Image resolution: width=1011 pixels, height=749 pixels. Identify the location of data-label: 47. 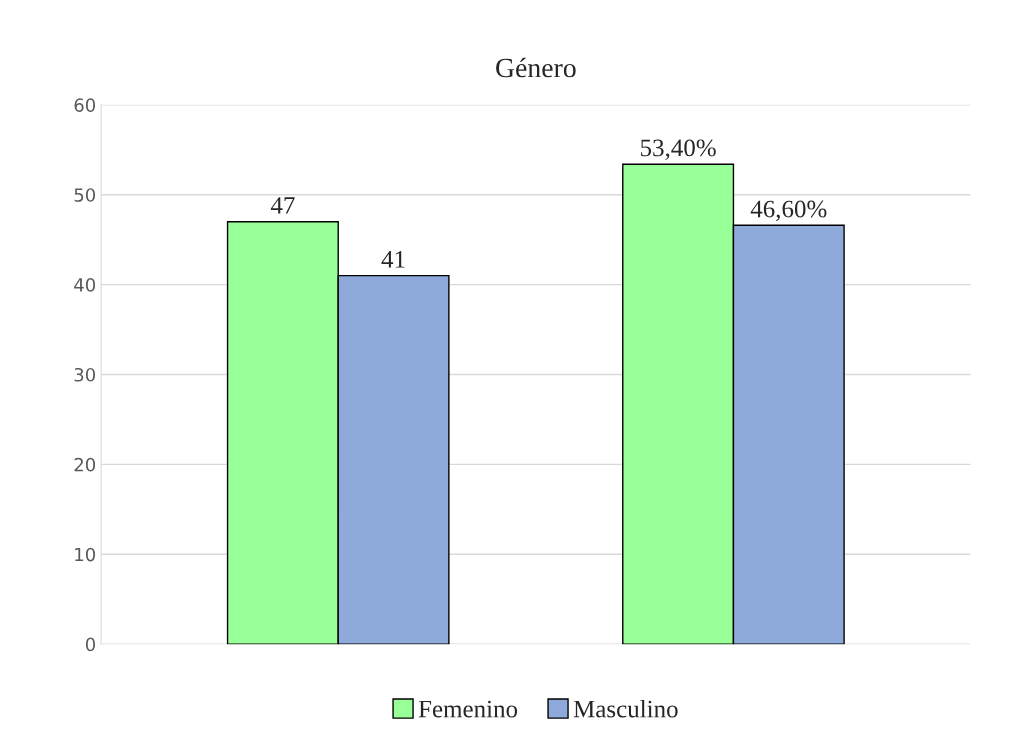
(282, 205).